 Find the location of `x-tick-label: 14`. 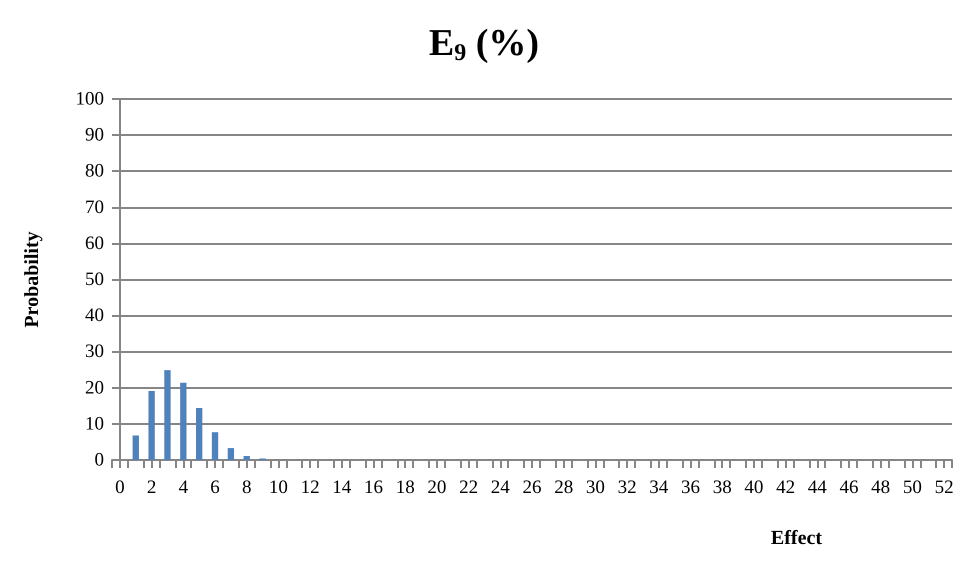

x-tick-label: 14 is located at coordinates (342, 487).